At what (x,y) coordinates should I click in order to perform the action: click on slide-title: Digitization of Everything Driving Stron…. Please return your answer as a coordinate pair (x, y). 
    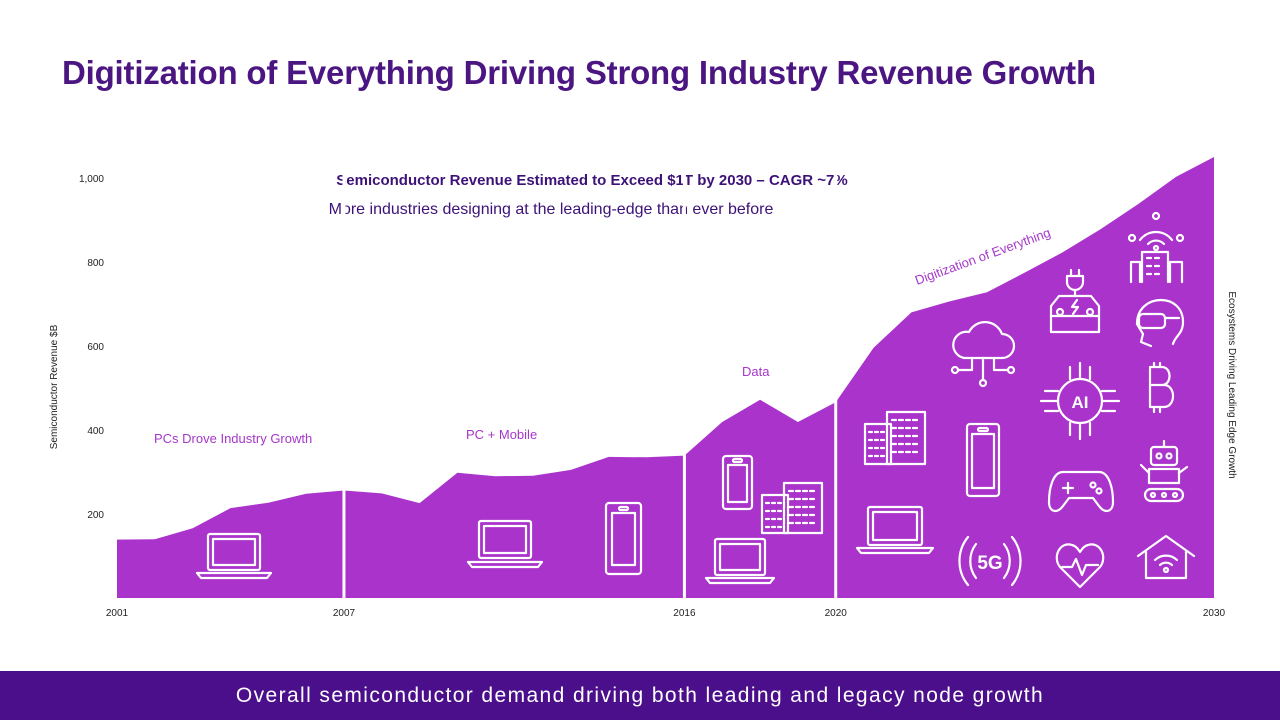
    Looking at the image, I should click on (579, 72).